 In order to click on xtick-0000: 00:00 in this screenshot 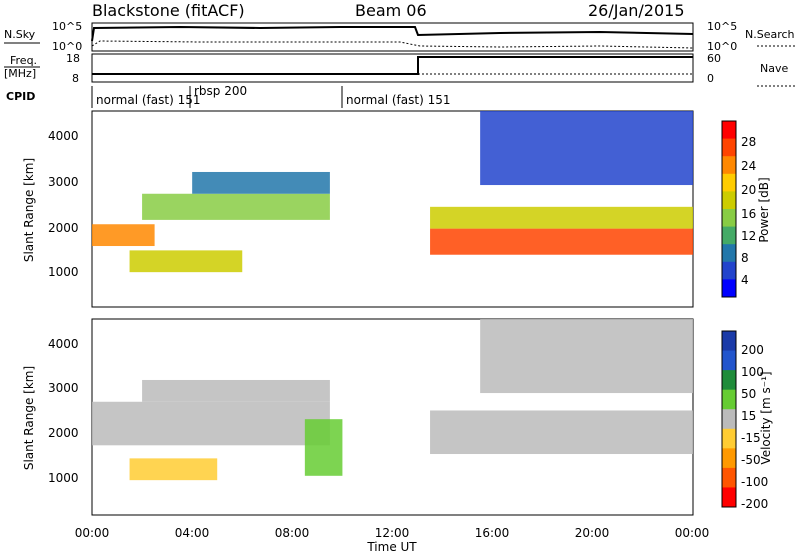, I will do `click(92, 533)`.